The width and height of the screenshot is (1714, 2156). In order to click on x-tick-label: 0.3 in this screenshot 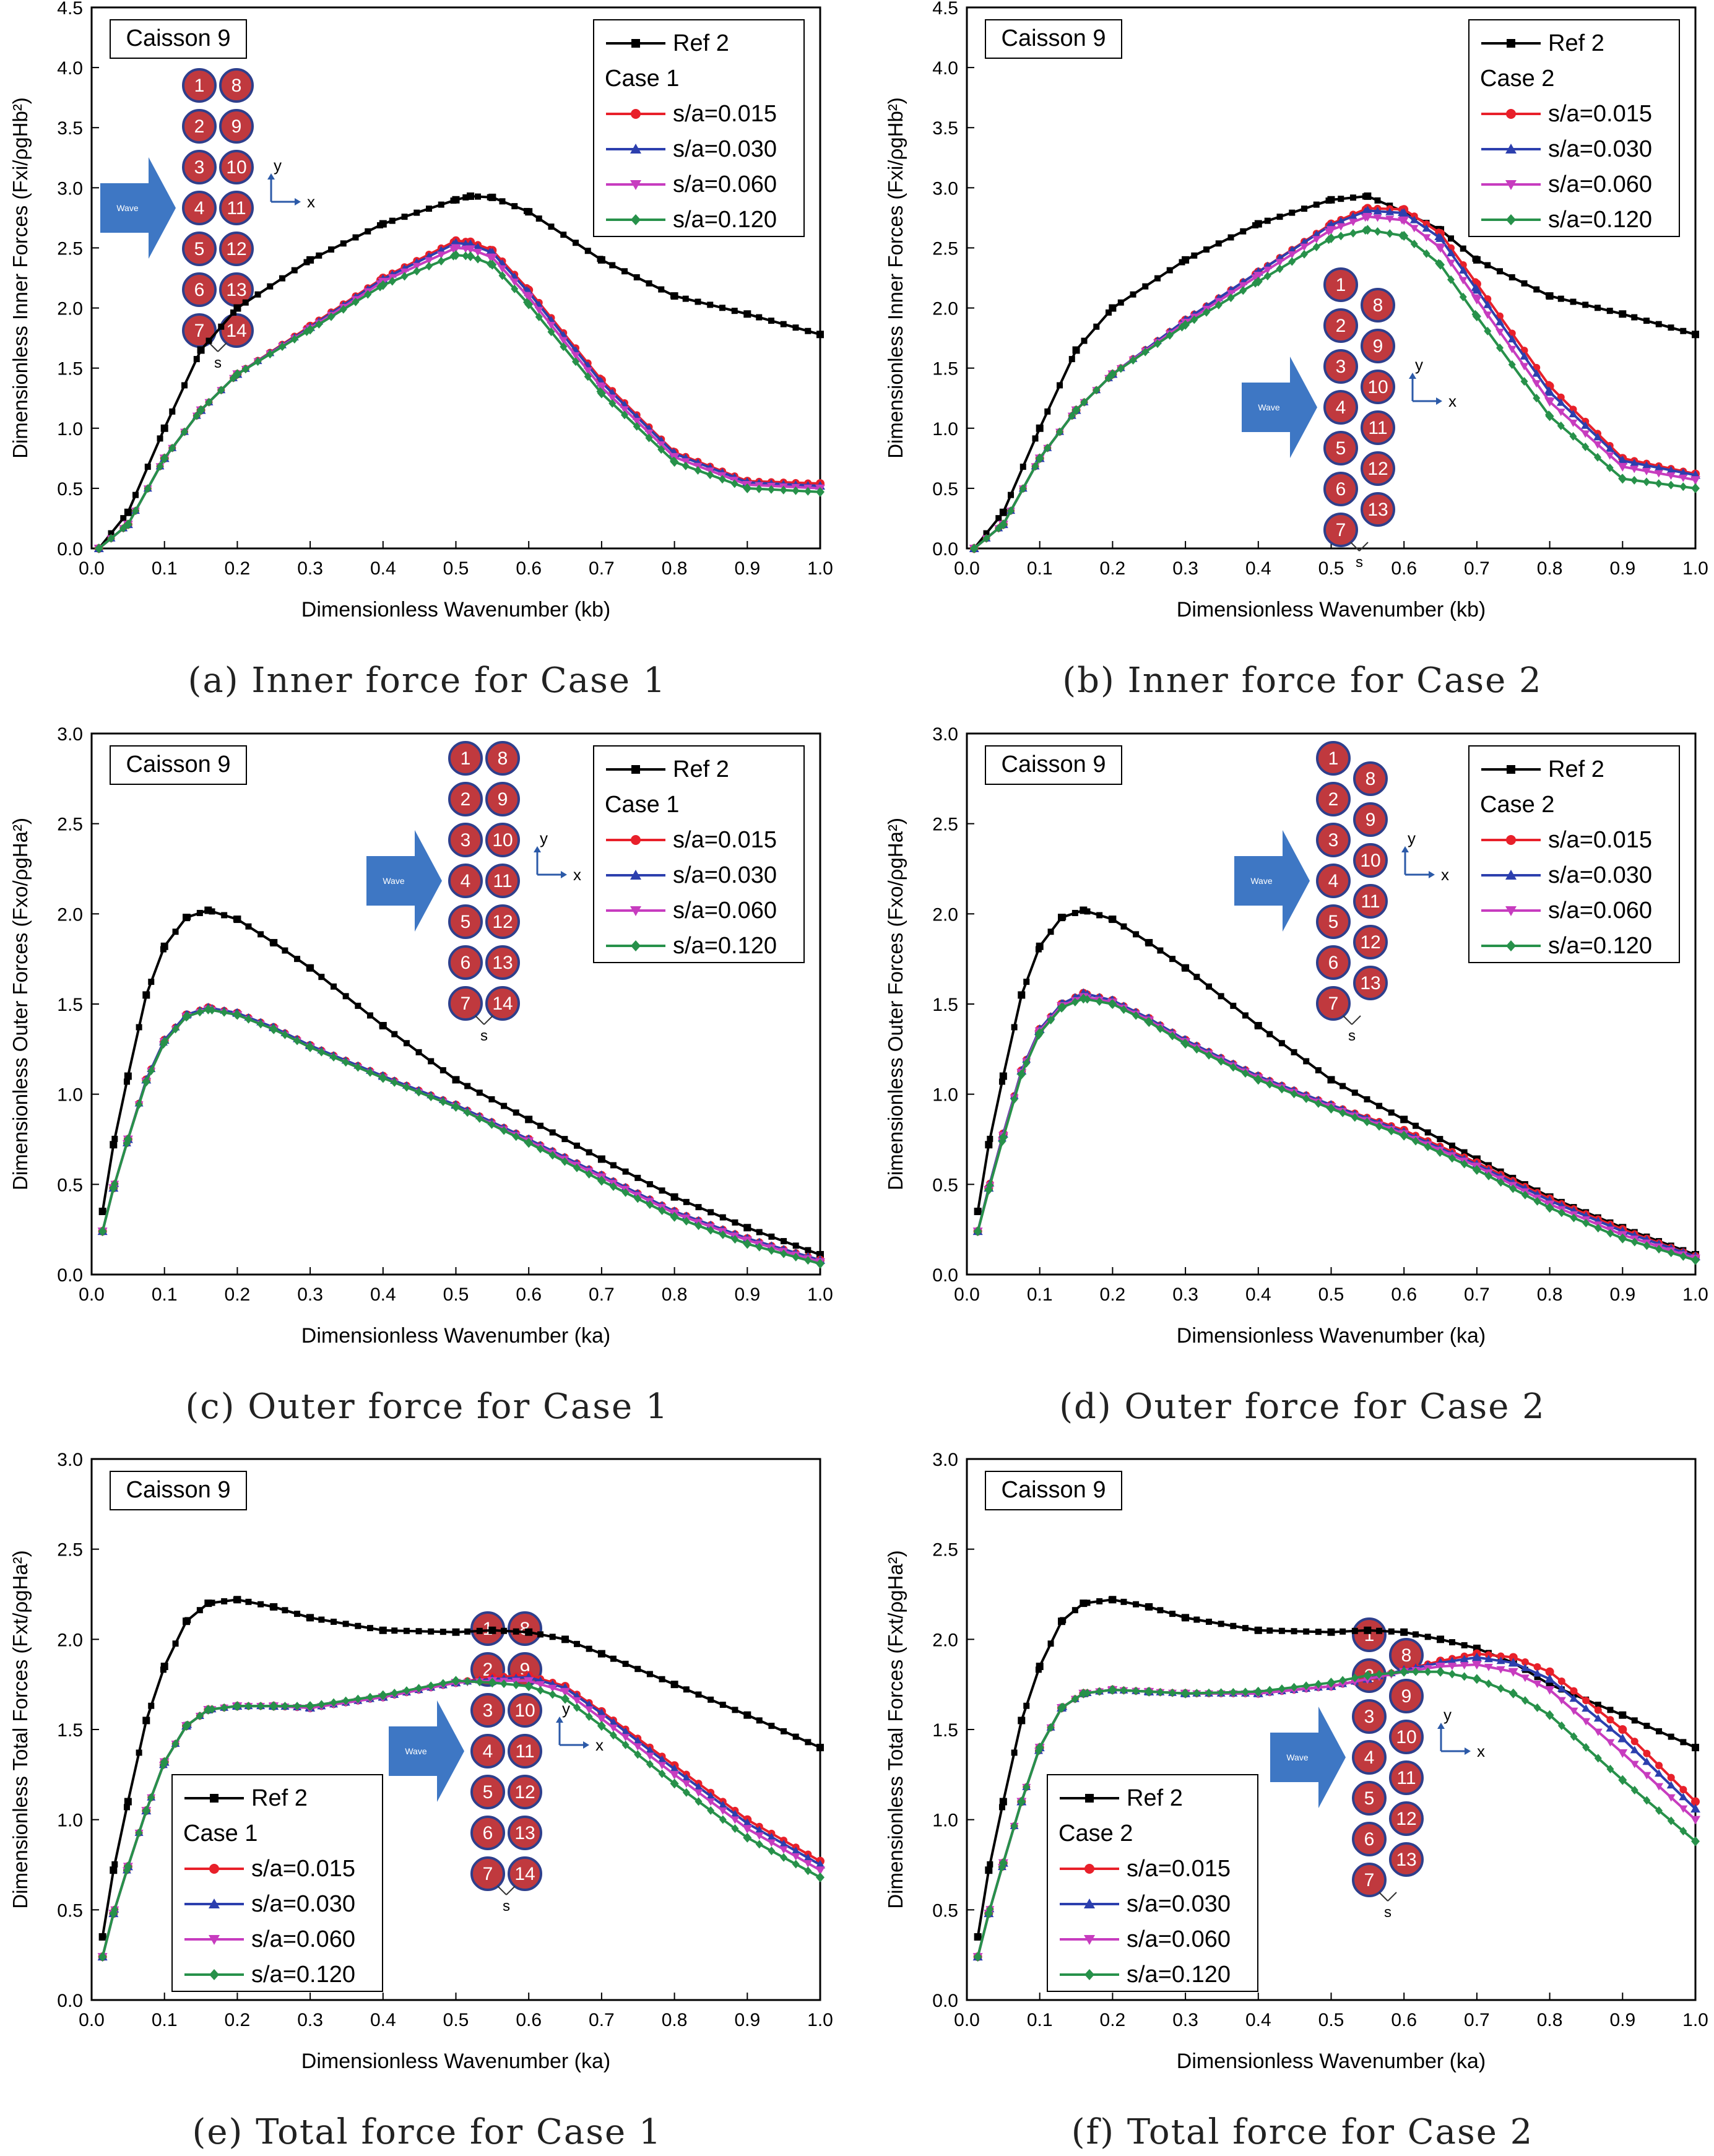, I will do `click(310, 568)`.